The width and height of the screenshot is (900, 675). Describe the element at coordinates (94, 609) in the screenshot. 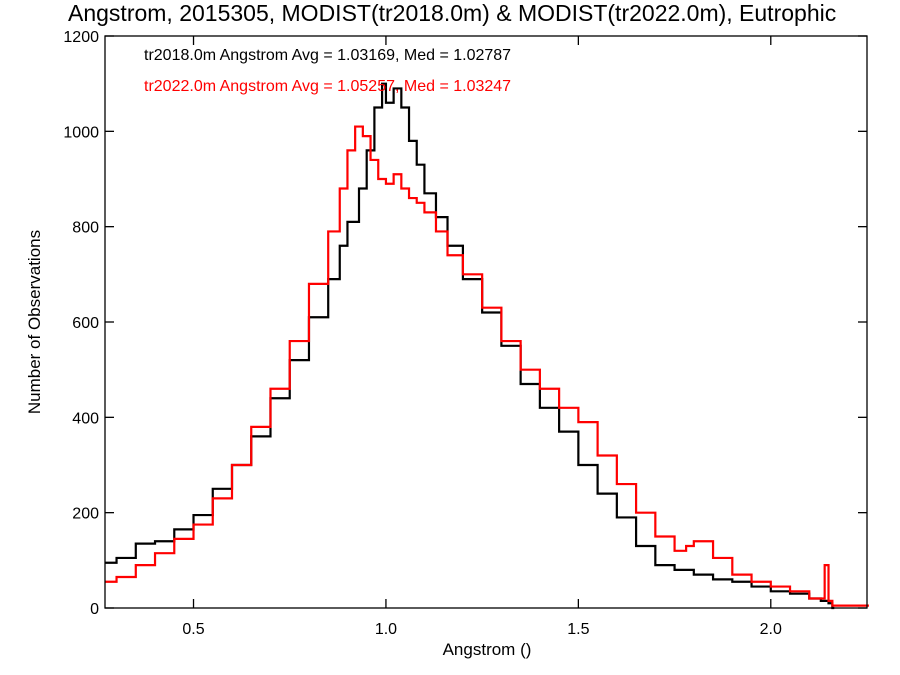

I see `y-tick-label: 0` at that location.